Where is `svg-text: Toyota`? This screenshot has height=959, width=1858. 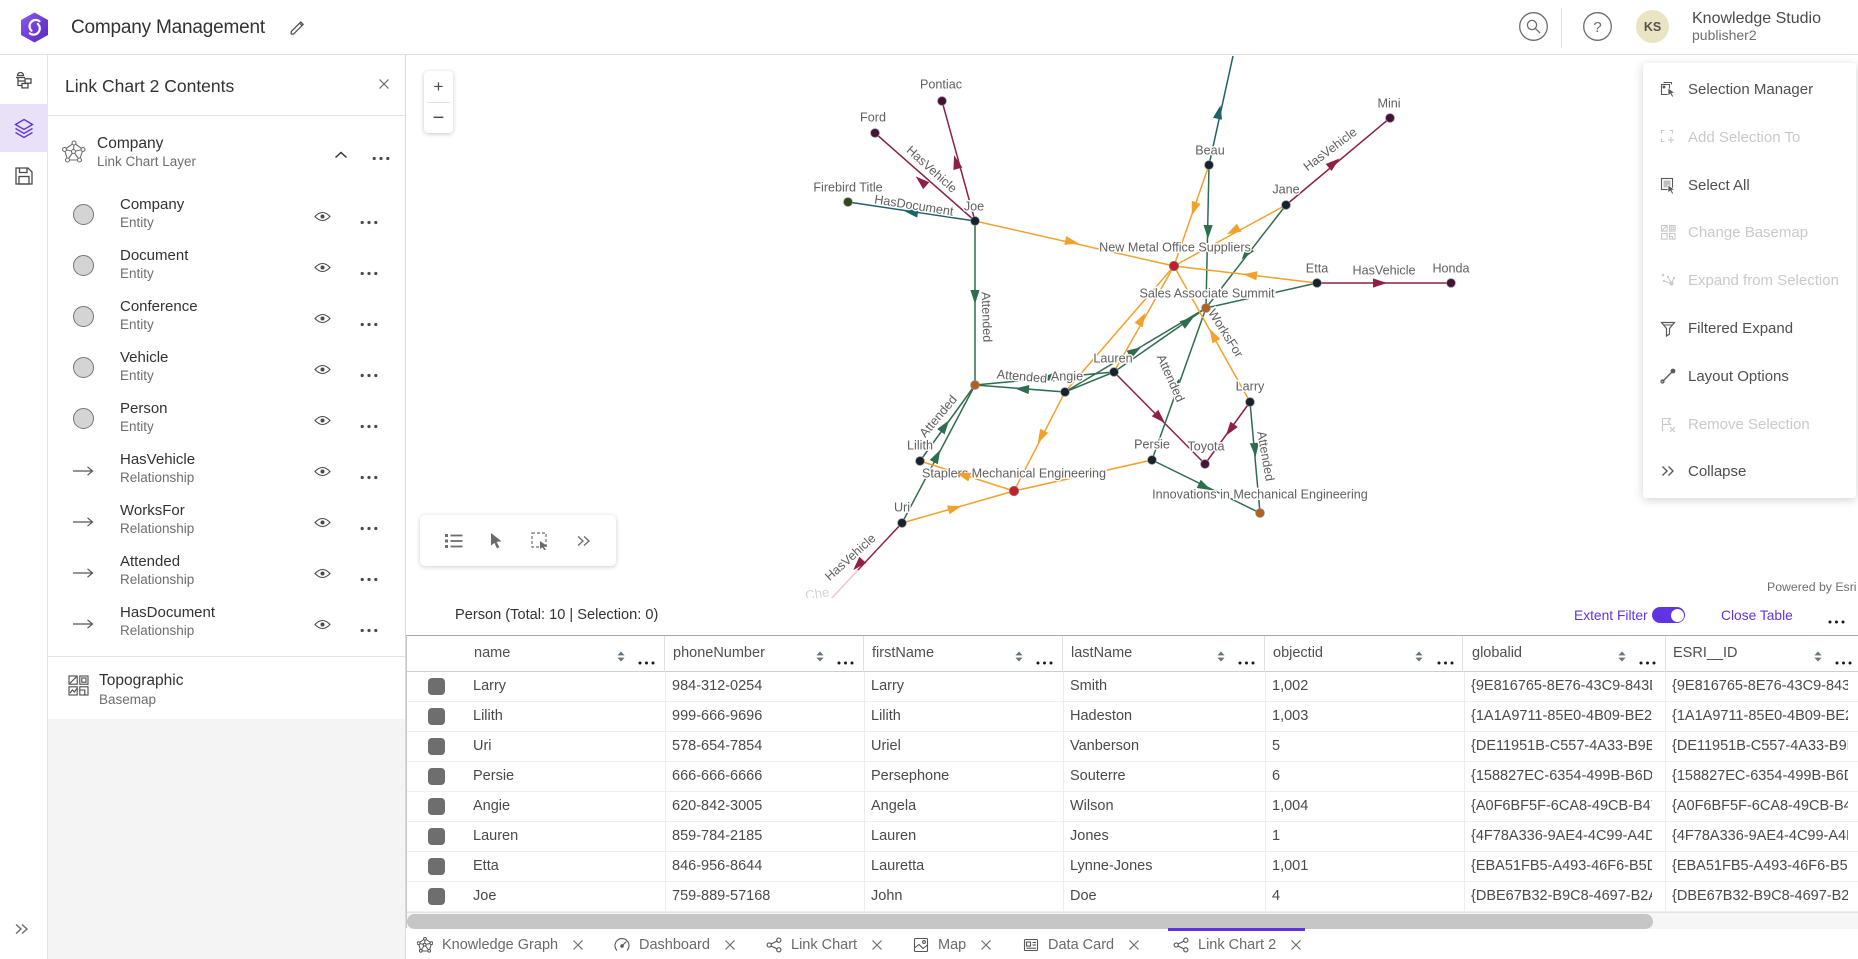 svg-text: Toyota is located at coordinates (1205, 447).